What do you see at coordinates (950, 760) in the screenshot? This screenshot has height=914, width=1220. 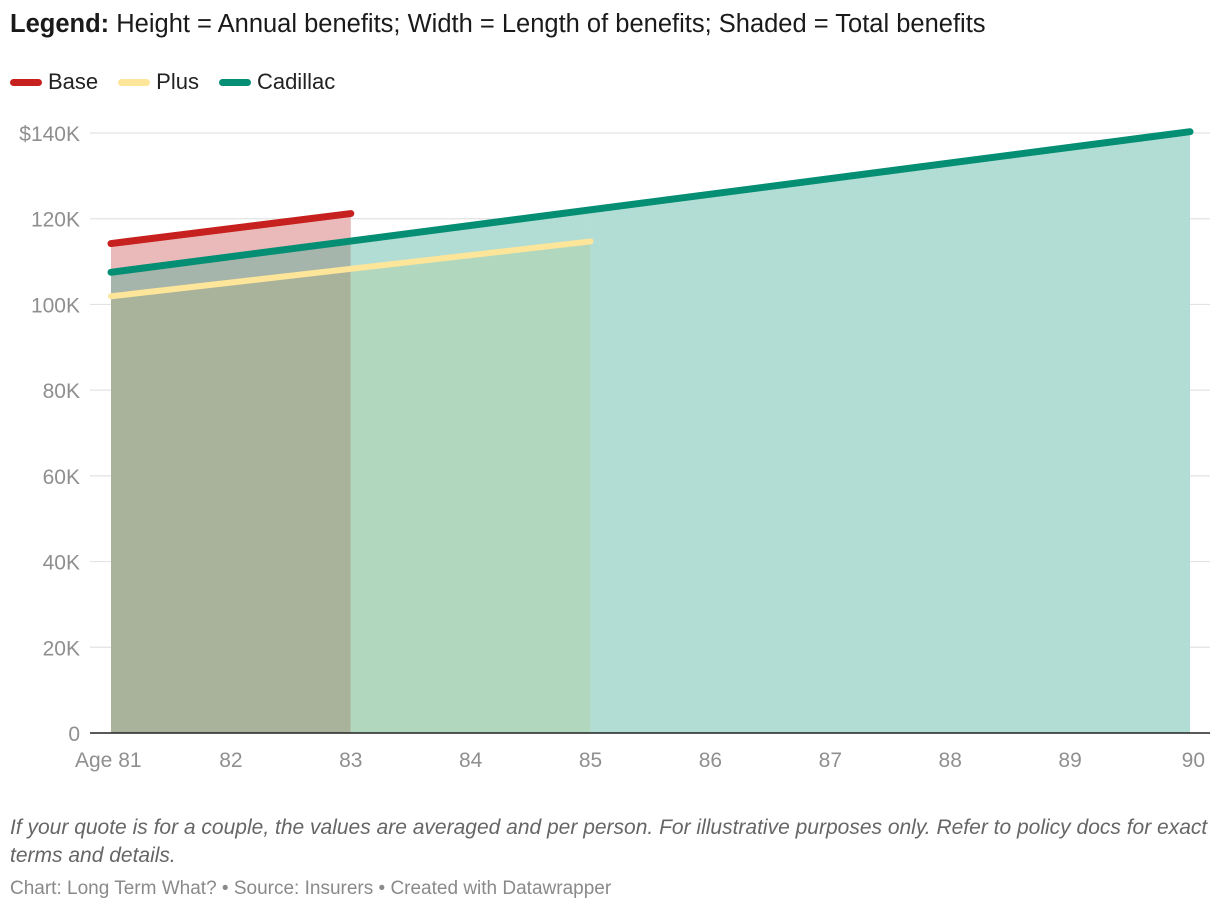 I see `x-tick-label-7: 88` at bounding box center [950, 760].